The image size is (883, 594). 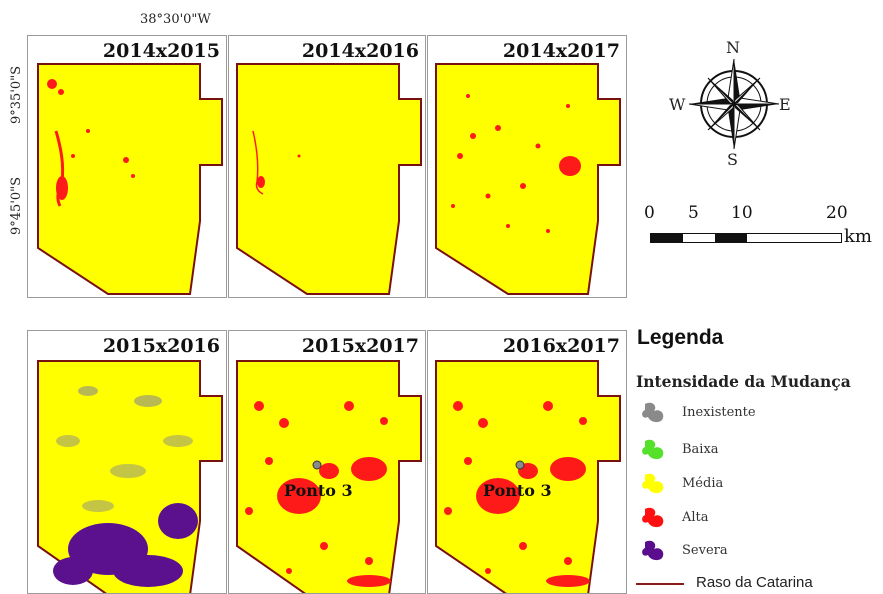 What do you see at coordinates (528, 476) in the screenshot?
I see `map-2016x2017` at bounding box center [528, 476].